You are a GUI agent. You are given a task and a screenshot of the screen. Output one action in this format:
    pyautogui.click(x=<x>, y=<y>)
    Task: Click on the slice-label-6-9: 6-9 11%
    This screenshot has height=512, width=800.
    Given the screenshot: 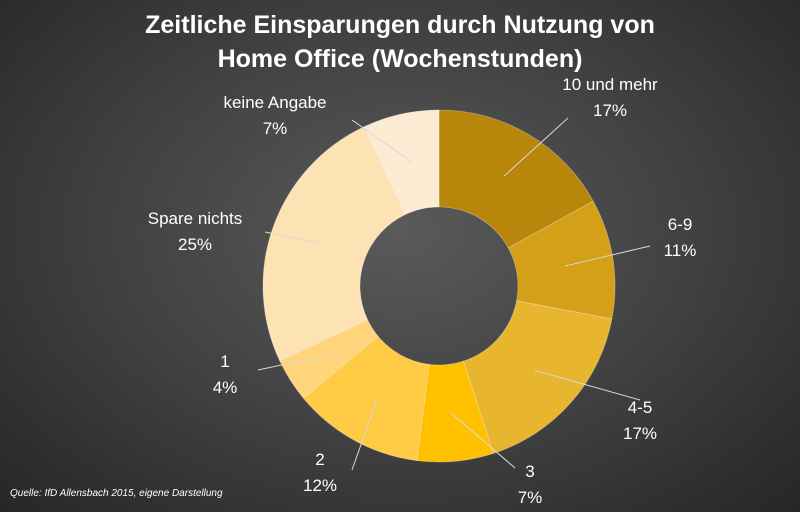 What is the action you would take?
    pyautogui.click(x=680, y=238)
    